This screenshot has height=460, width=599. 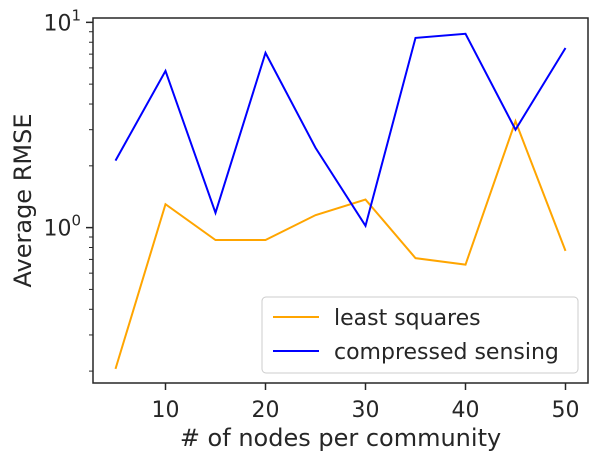 What do you see at coordinates (340, 438) in the screenshot?
I see `x-axis-label: # of nodes per community` at bounding box center [340, 438].